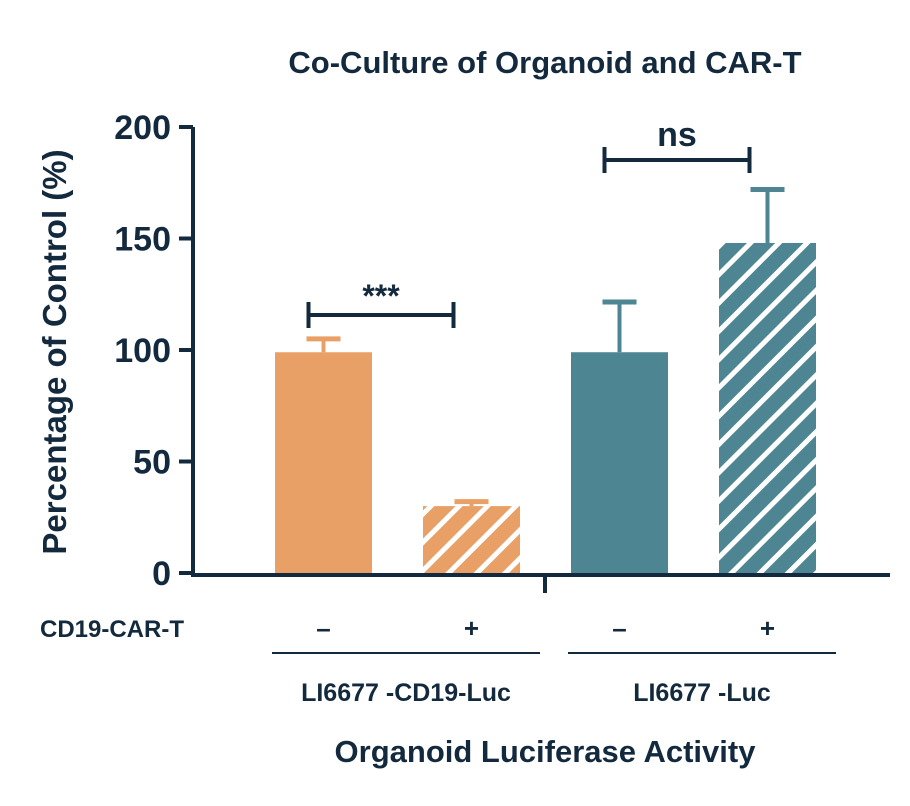 The height and width of the screenshot is (806, 910). Describe the element at coordinates (677, 135) in the screenshot. I see `significance-label: ns` at that location.